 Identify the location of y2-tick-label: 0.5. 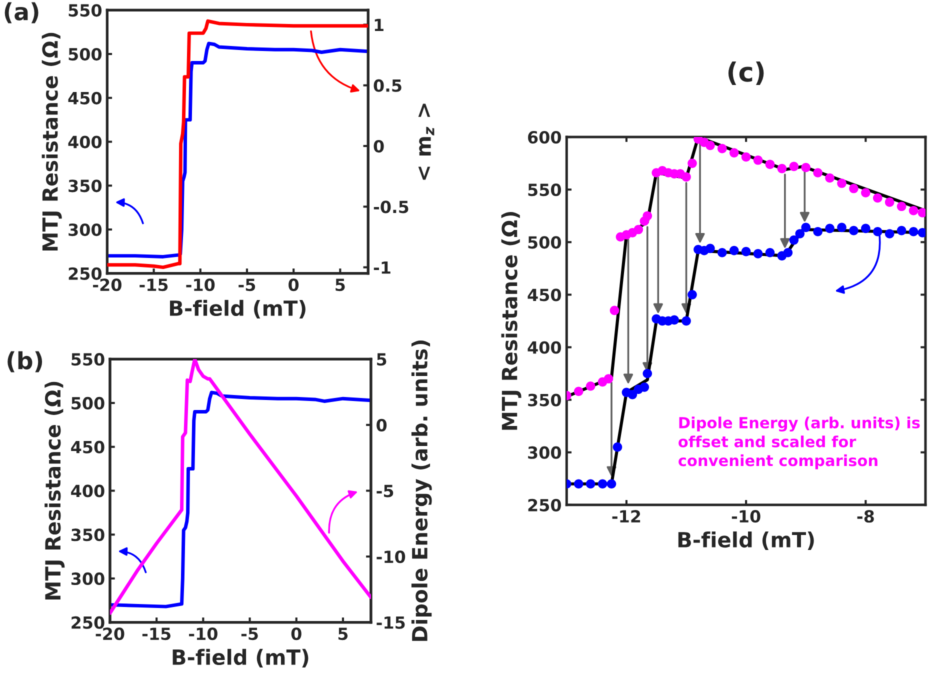
(388, 85).